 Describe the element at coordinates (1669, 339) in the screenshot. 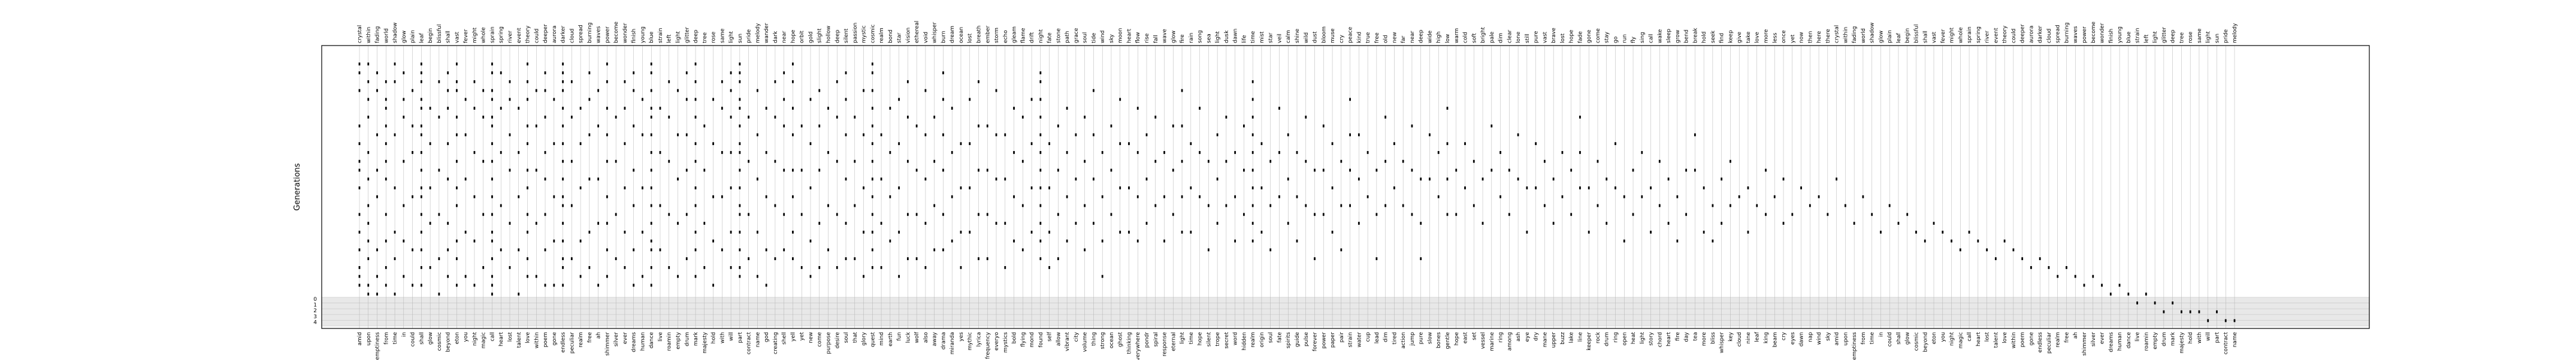

I see `bottom-word-label: heart` at that location.